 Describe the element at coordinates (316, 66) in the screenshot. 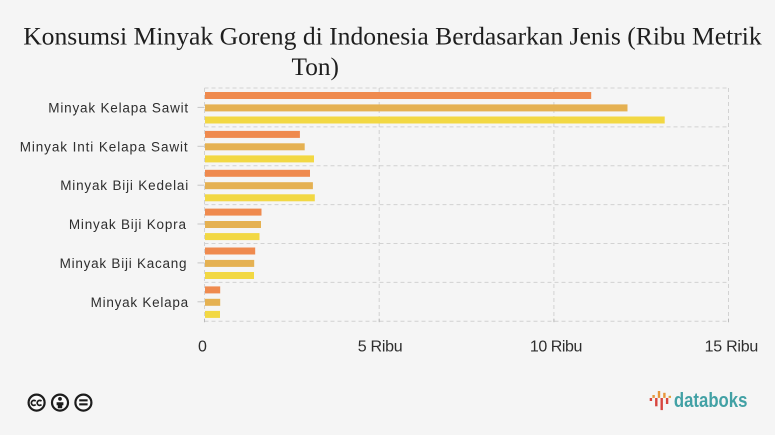

I see `svg-text: Ton)` at that location.